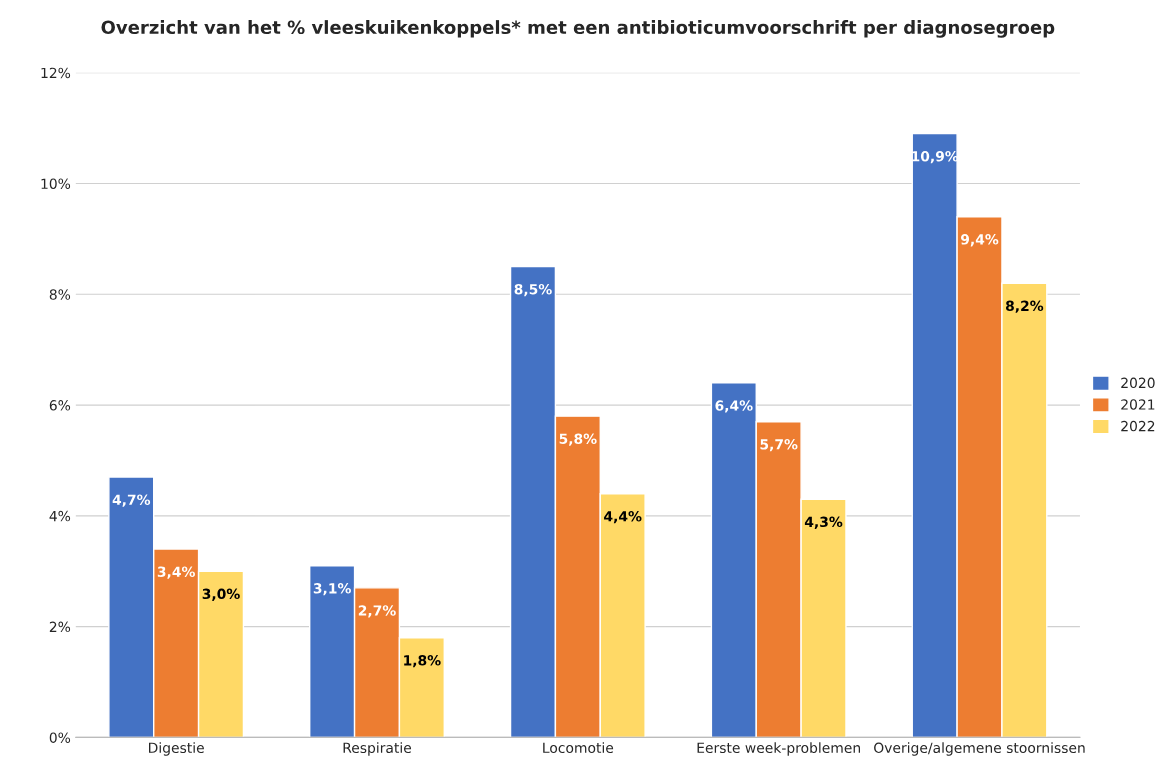 This screenshot has width=1165, height=782. I want to click on y-tick-label: 8%, so click(60, 294).